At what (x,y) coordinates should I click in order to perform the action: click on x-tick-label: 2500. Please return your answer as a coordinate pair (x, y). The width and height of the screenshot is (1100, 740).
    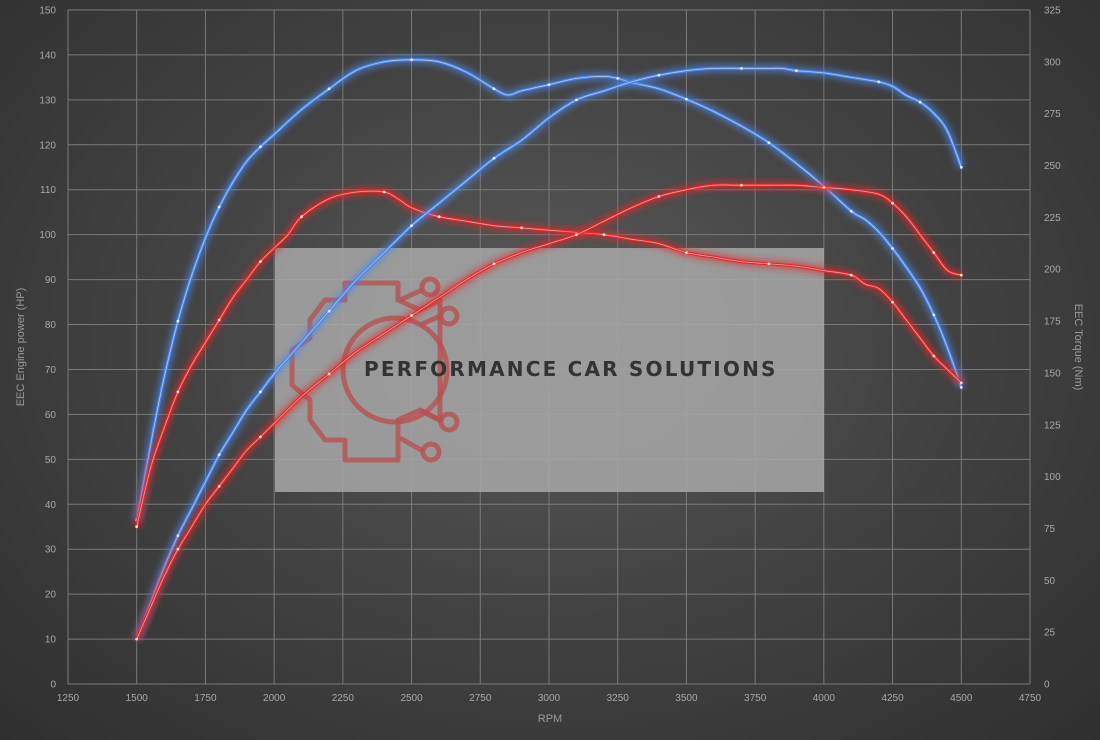
    Looking at the image, I should click on (411, 698).